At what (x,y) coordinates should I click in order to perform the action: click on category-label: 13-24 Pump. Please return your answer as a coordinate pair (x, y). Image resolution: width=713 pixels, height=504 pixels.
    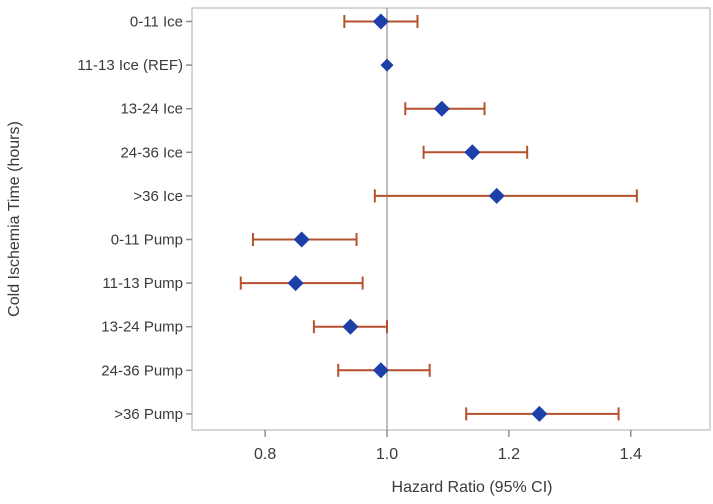
    Looking at the image, I should click on (142, 327).